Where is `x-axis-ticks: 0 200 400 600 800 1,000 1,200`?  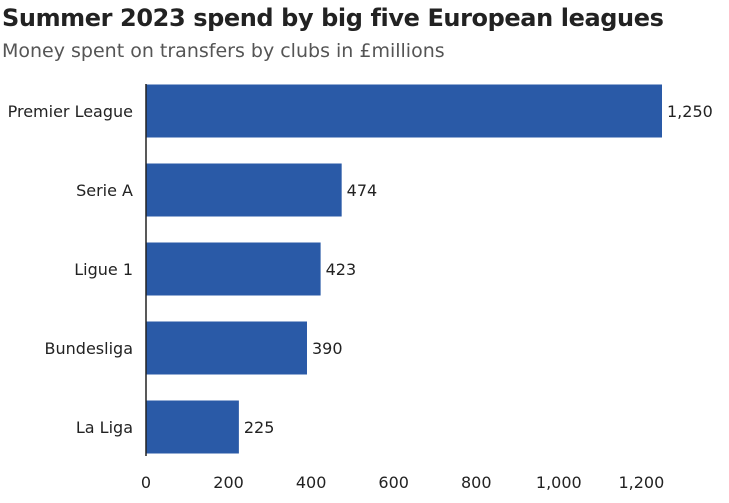
x-axis-ticks: 0 200 400 600 800 1,000 1,200 is located at coordinates (402, 482).